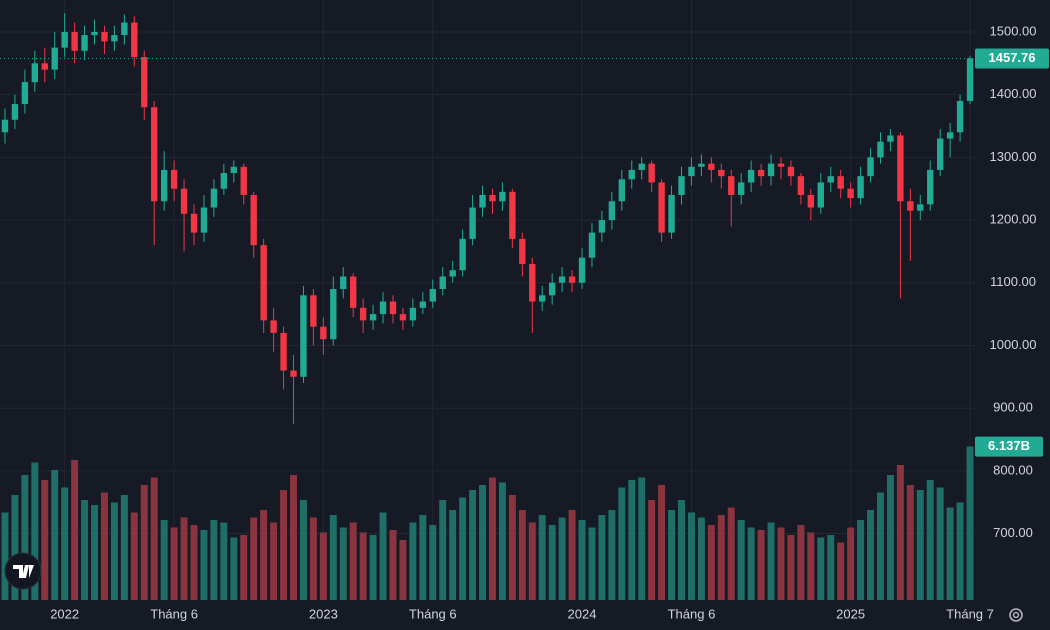  I want to click on volume-label: 6.137B, so click(1009, 445).